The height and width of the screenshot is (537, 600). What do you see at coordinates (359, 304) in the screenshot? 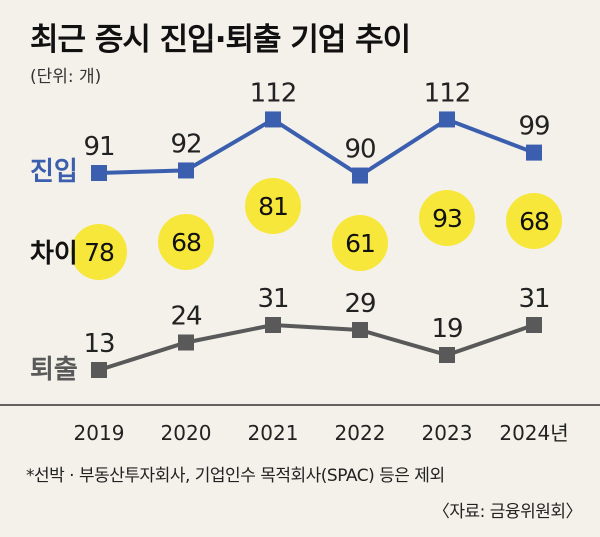
I see `data-label-exit: 29` at bounding box center [359, 304].